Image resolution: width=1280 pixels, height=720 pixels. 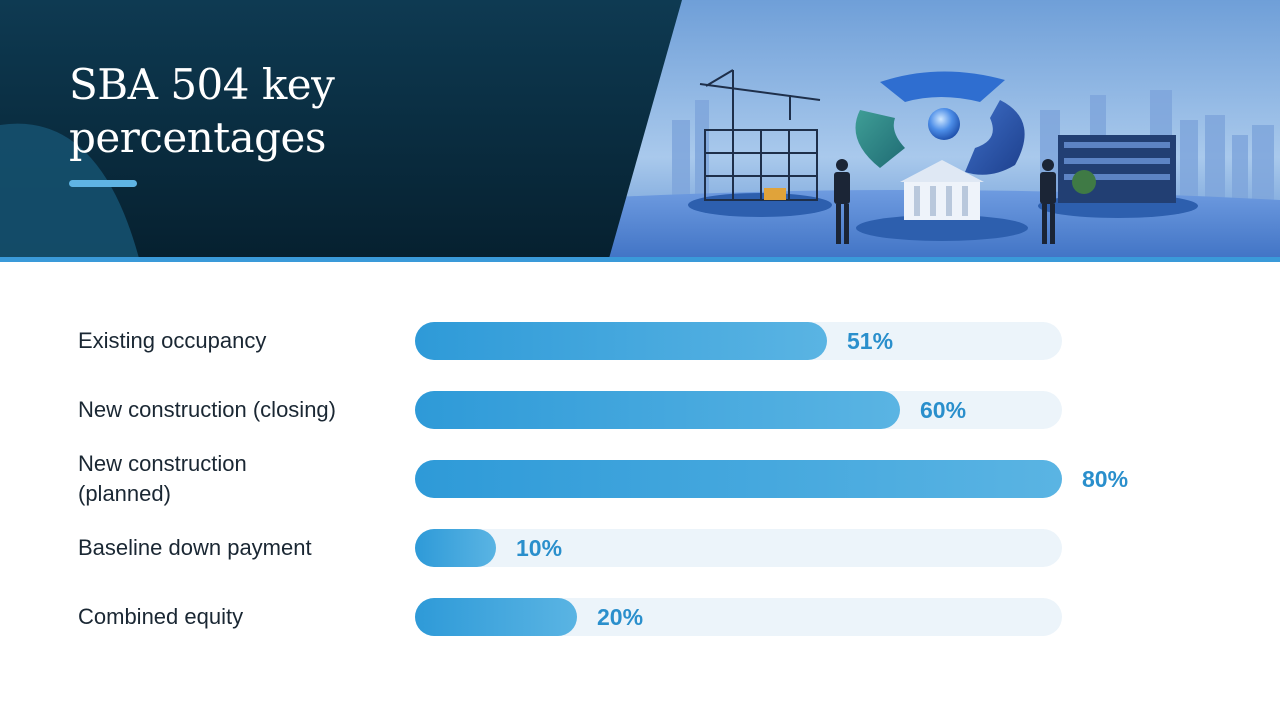 I want to click on bar-row: Combined equity 20%, so click(x=640, y=617).